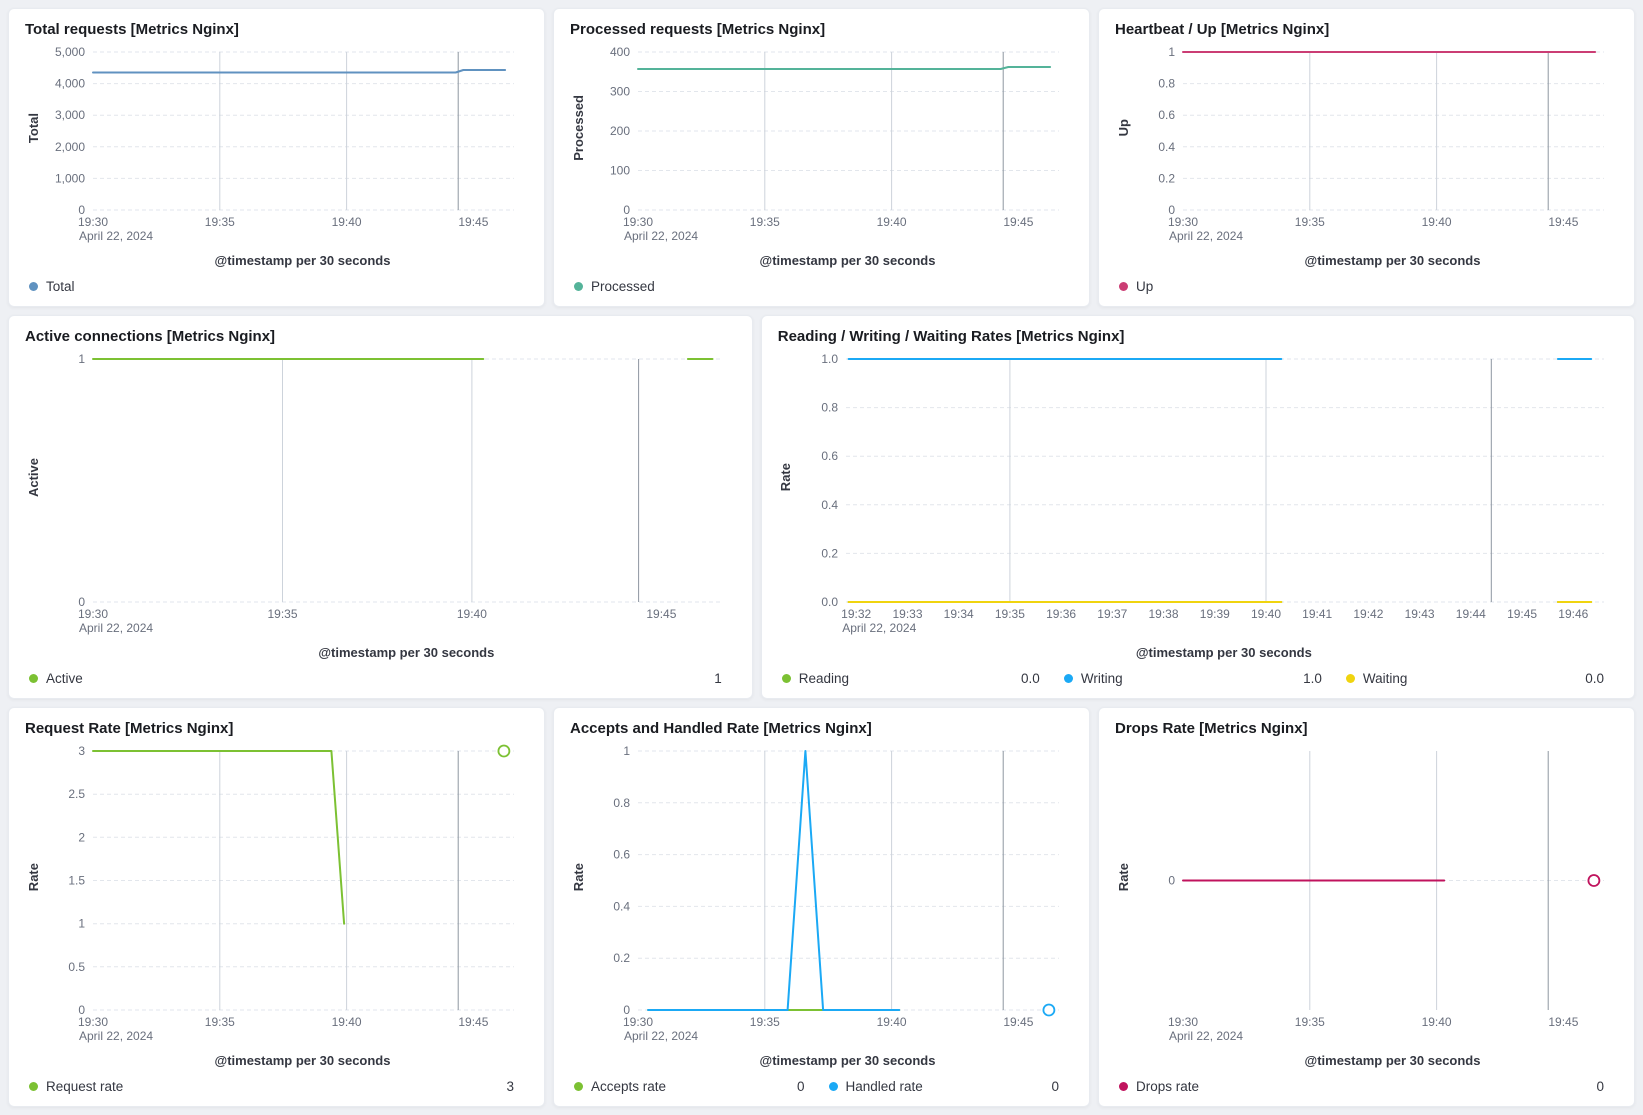  Describe the element at coordinates (1368, 614) in the screenshot. I see `x-tick-label: 19:42` at that location.